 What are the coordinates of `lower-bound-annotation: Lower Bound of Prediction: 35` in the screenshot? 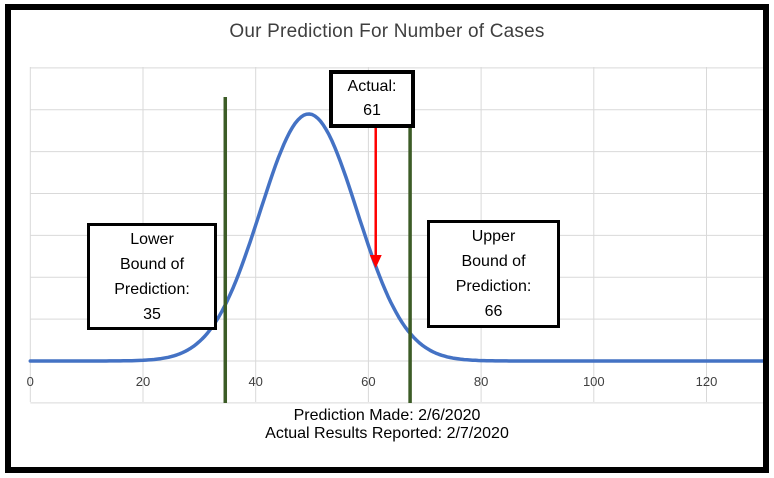 It's located at (152, 276).